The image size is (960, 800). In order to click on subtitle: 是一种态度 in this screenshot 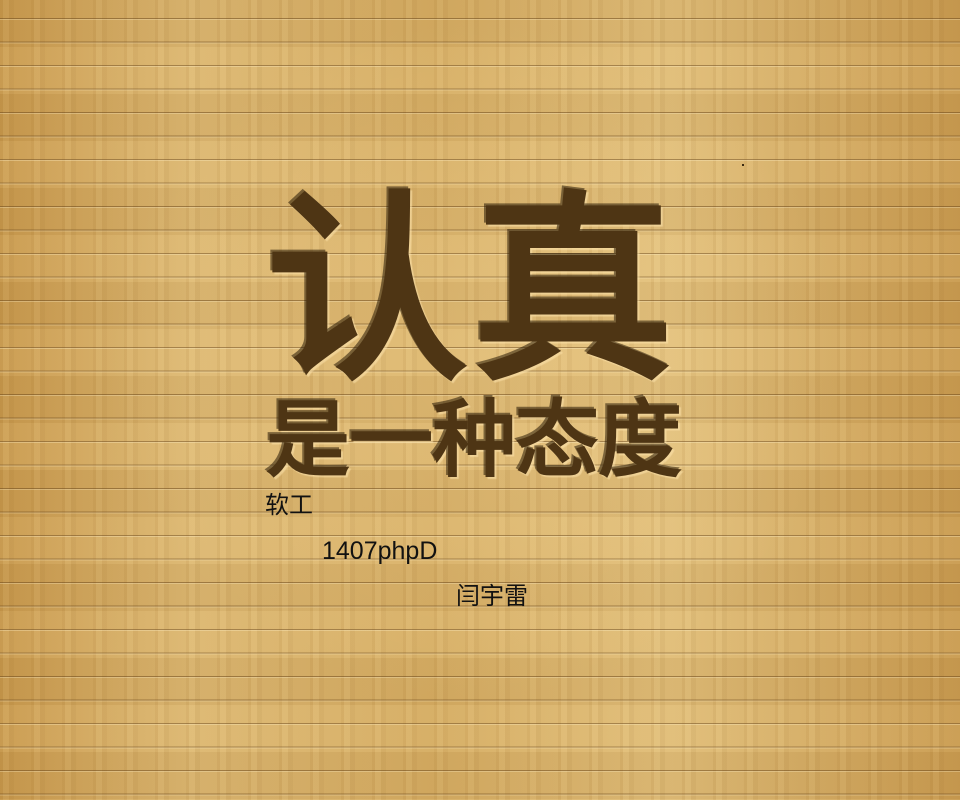, I will do `click(474, 440)`.